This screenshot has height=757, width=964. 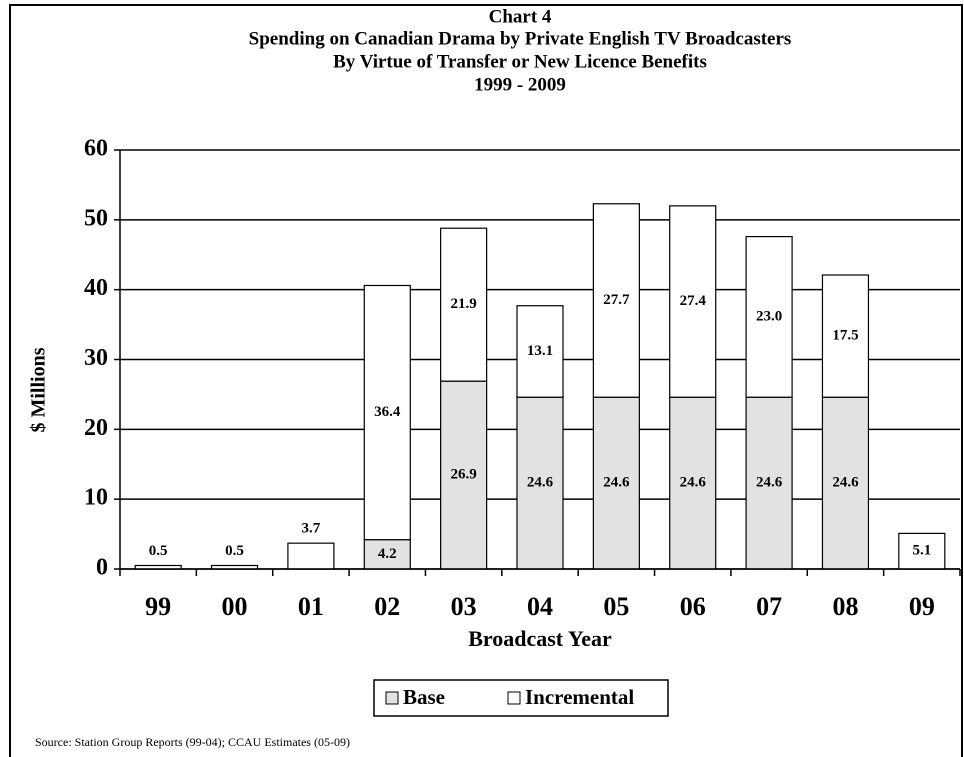 I want to click on x-tick-label: 01, so click(x=311, y=606).